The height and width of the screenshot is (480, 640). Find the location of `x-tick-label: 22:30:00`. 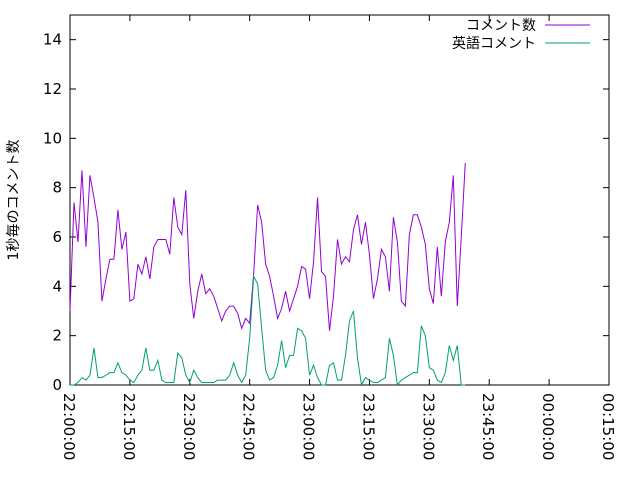

x-tick-label: 22:30:00 is located at coordinates (189, 426).